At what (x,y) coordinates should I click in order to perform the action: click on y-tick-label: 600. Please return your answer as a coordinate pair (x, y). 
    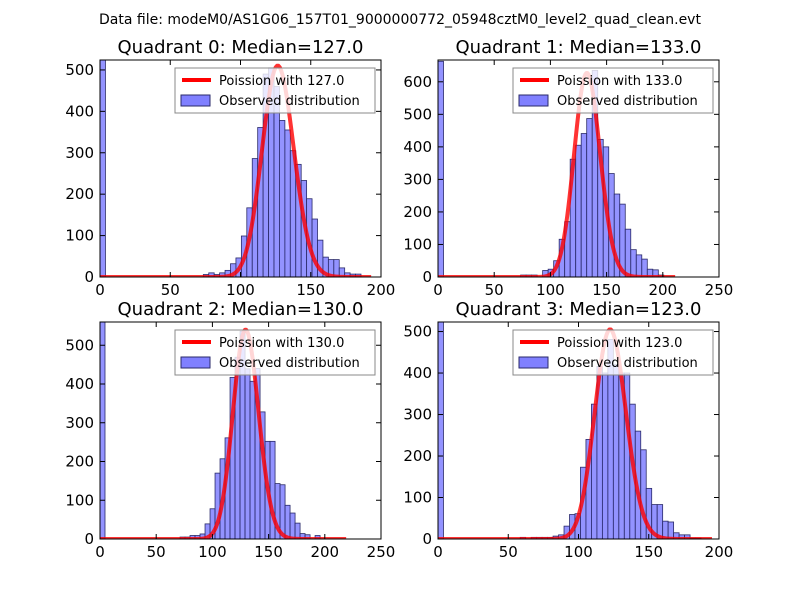
    Looking at the image, I should click on (417, 82).